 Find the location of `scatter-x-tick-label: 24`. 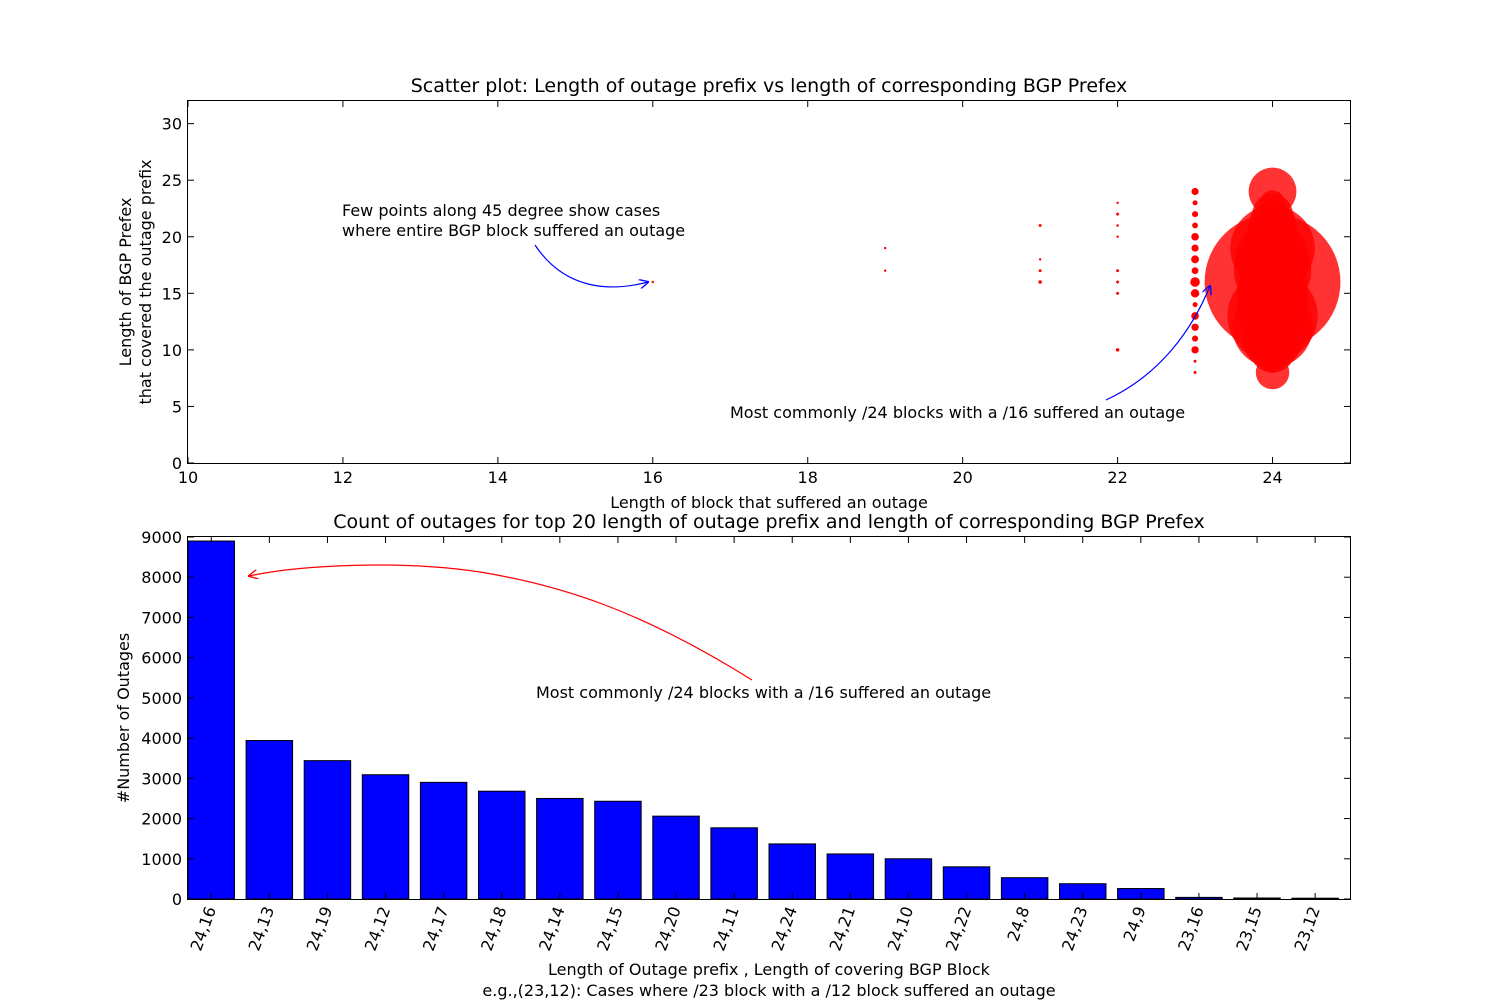

scatter-x-tick-label: 24 is located at coordinates (1272, 477).